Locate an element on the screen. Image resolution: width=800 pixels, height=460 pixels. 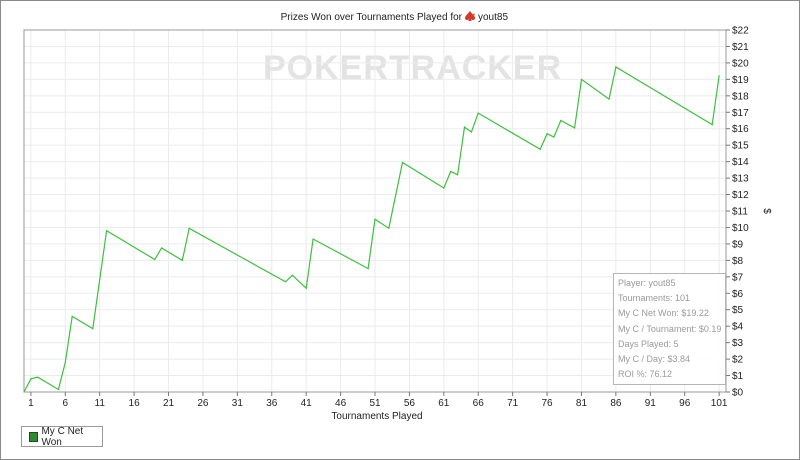
stat-tournaments: Tournaments: 101 is located at coordinates (654, 298).